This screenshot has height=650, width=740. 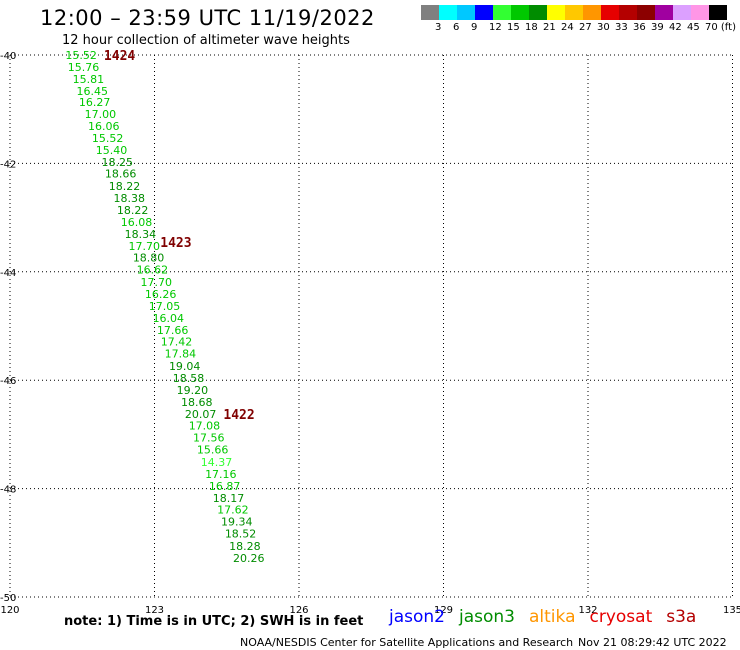 What do you see at coordinates (136, 222) in the screenshot?
I see `wave-height-value: 16.08` at bounding box center [136, 222].